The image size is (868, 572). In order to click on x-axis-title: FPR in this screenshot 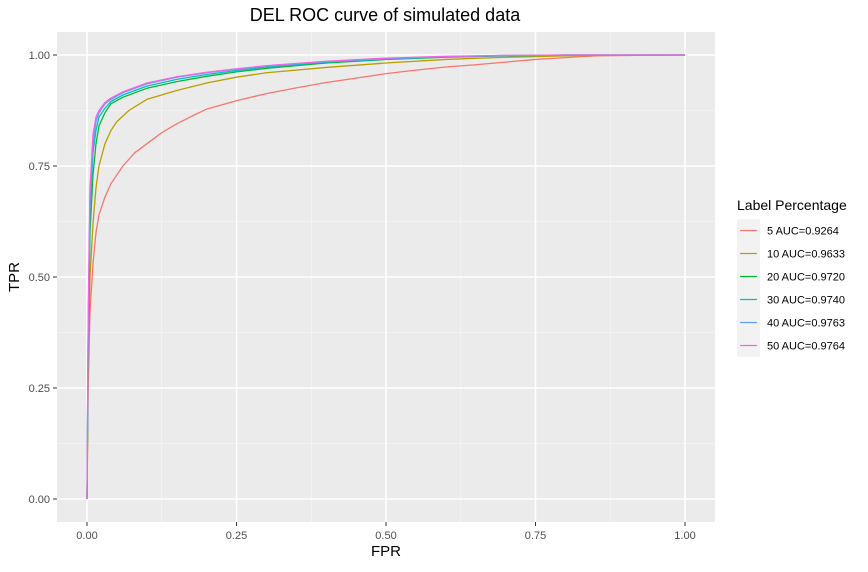, I will do `click(386, 551)`.